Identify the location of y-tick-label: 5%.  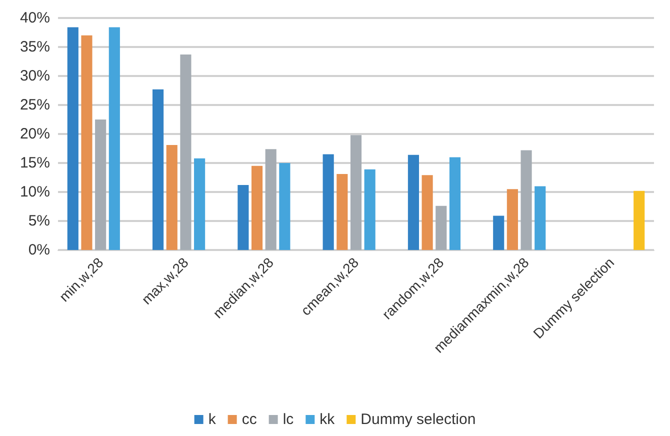
(39, 221).